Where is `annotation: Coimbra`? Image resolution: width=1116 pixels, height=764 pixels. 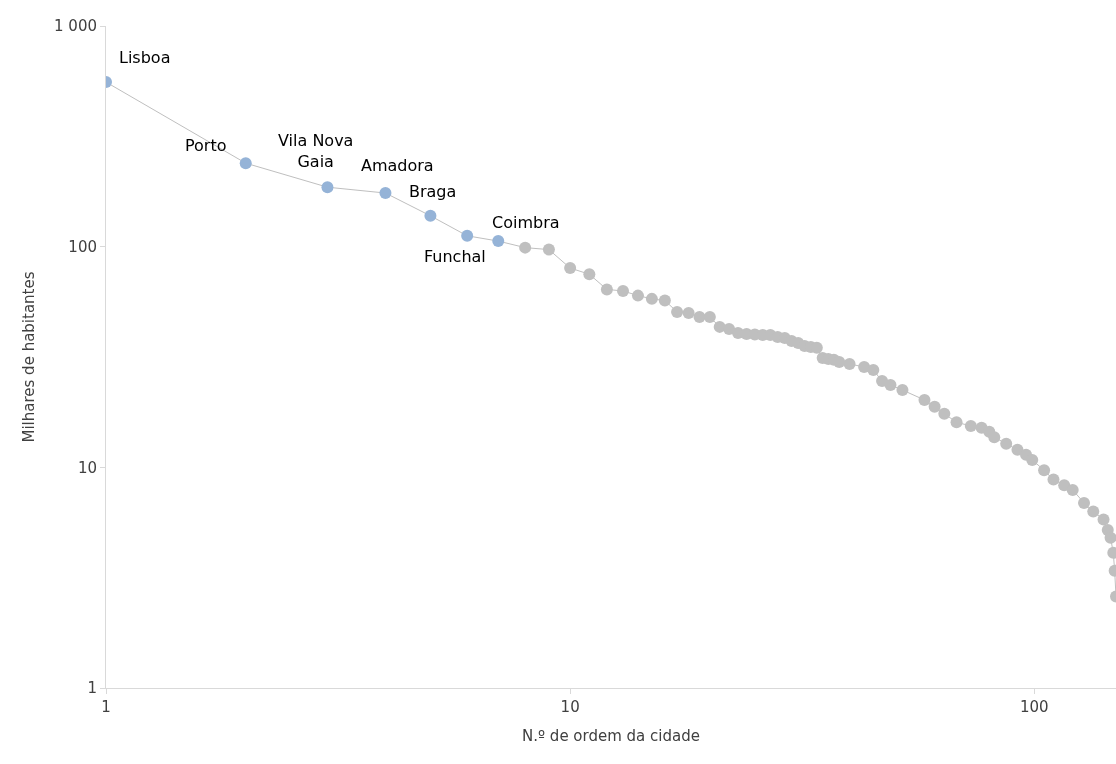 annotation: Coimbra is located at coordinates (526, 222).